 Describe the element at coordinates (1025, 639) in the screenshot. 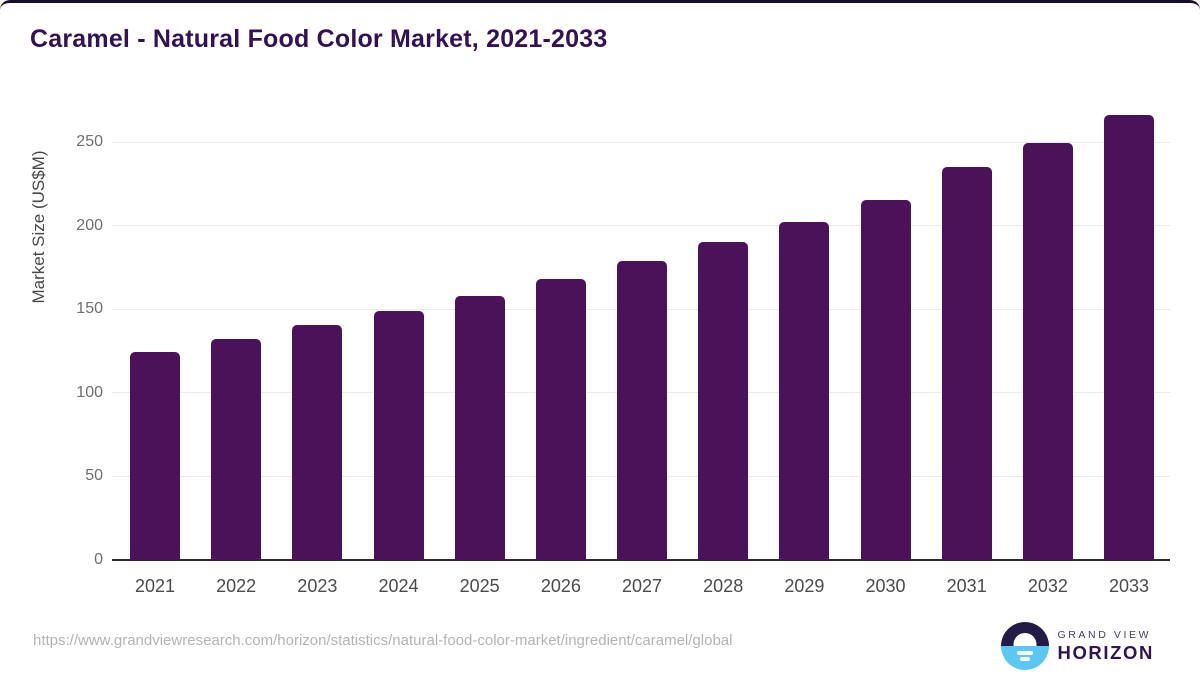

I see `sun-dome` at that location.